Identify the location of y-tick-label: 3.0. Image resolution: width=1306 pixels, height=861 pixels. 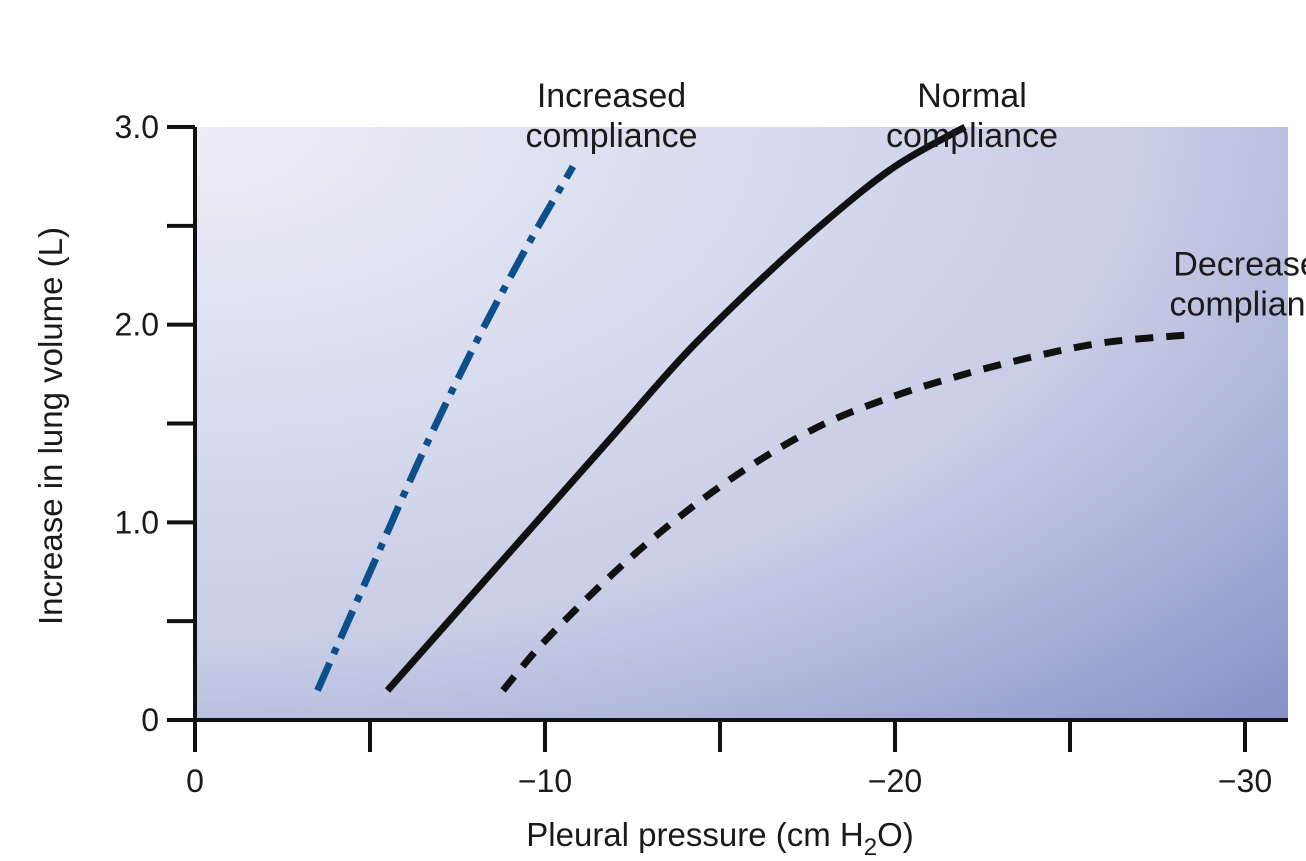
(137, 127).